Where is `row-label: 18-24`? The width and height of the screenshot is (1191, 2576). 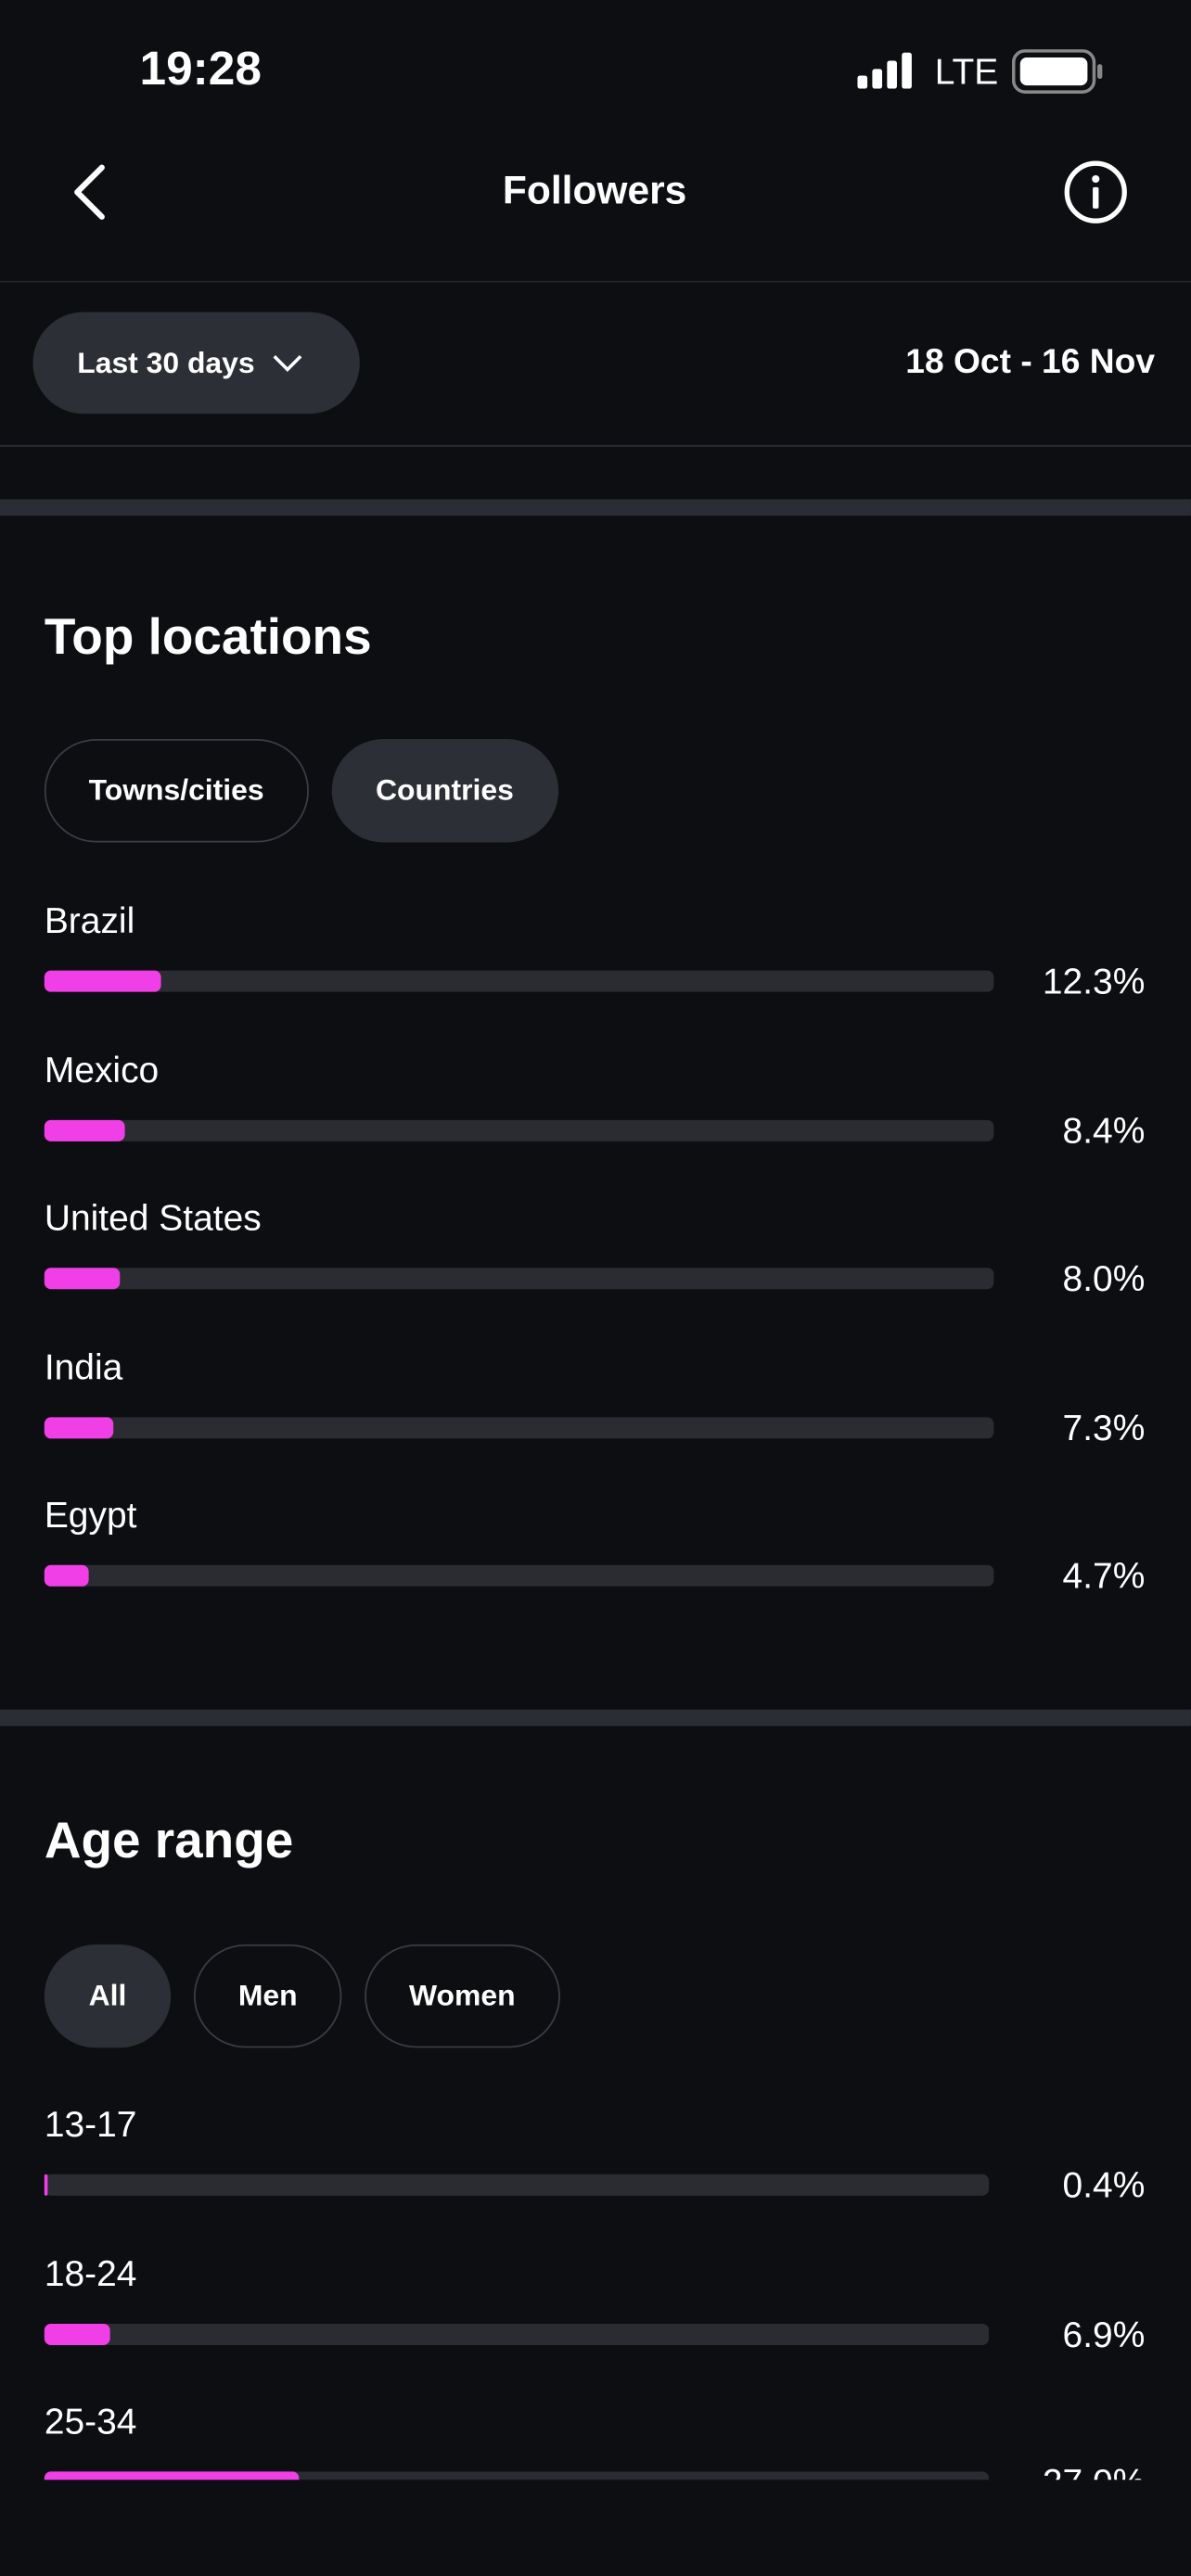
row-label: 18-24 is located at coordinates (90, 2272).